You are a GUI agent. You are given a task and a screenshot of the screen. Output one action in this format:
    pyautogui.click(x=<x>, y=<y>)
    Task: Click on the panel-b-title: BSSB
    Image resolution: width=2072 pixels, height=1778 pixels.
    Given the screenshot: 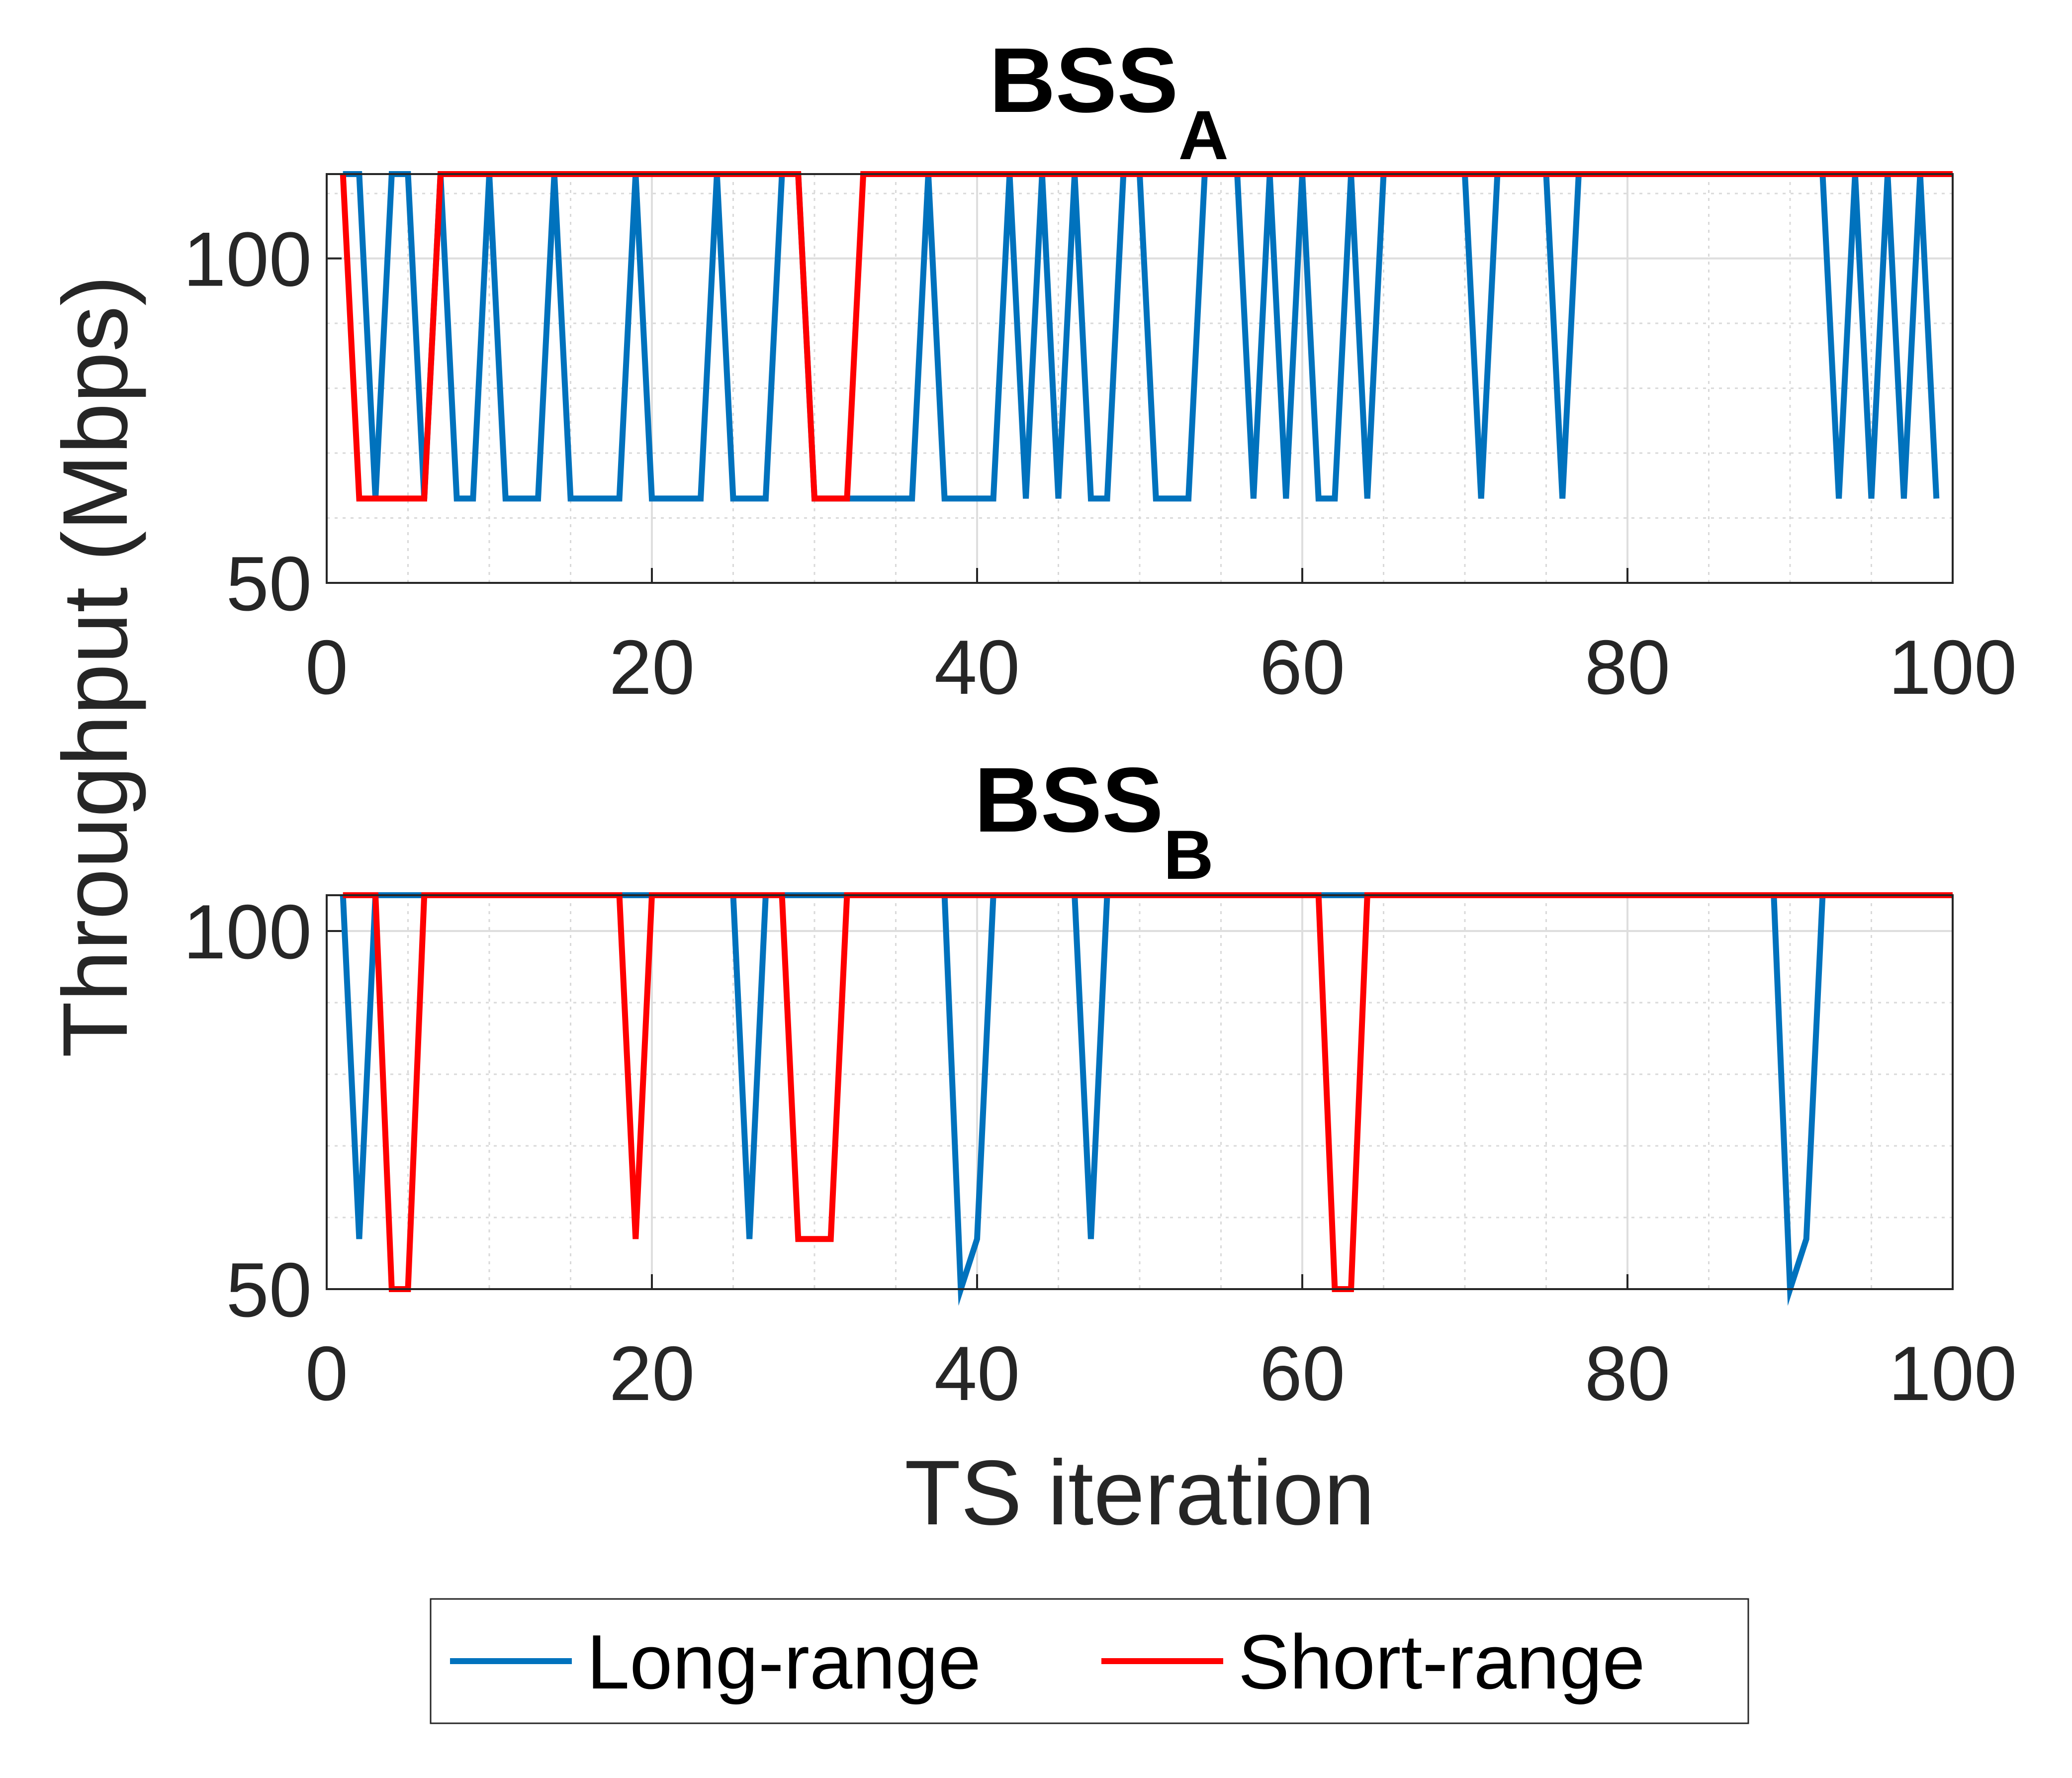 What is the action you would take?
    pyautogui.click(x=1094, y=821)
    